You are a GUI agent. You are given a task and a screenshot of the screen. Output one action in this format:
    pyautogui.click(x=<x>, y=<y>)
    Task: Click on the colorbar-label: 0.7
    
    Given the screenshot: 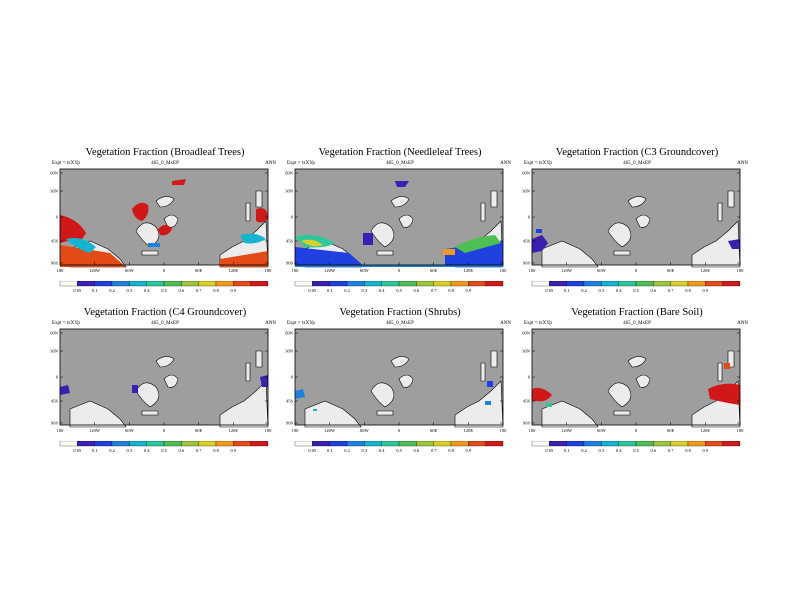 What is the action you would take?
    pyautogui.click(x=199, y=450)
    